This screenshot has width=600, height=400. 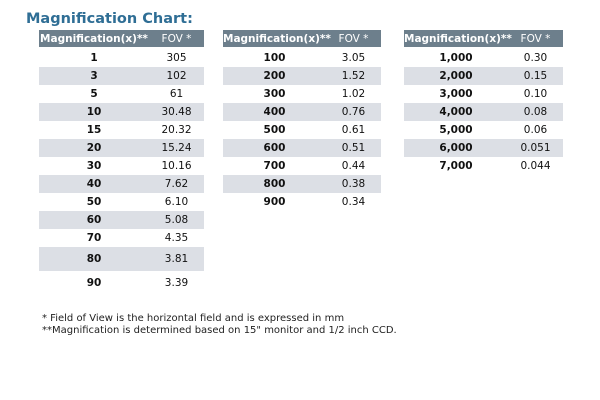 What do you see at coordinates (274, 58) in the screenshot?
I see `magnification-cell: 100` at bounding box center [274, 58].